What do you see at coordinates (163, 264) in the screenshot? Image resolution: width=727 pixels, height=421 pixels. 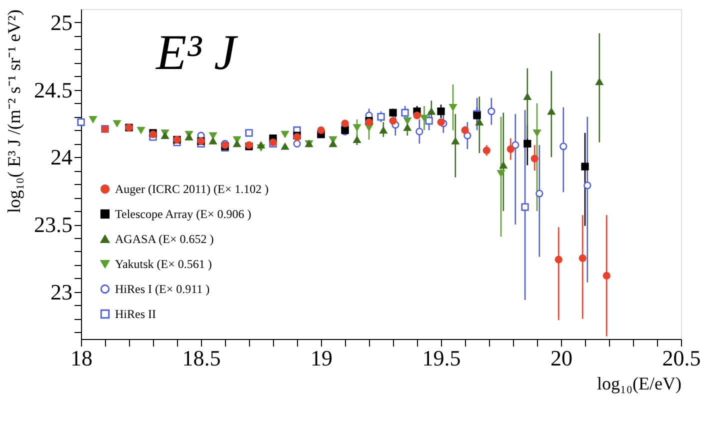 I see `legend-label: Yakutsk (E× 0.561 )` at bounding box center [163, 264].